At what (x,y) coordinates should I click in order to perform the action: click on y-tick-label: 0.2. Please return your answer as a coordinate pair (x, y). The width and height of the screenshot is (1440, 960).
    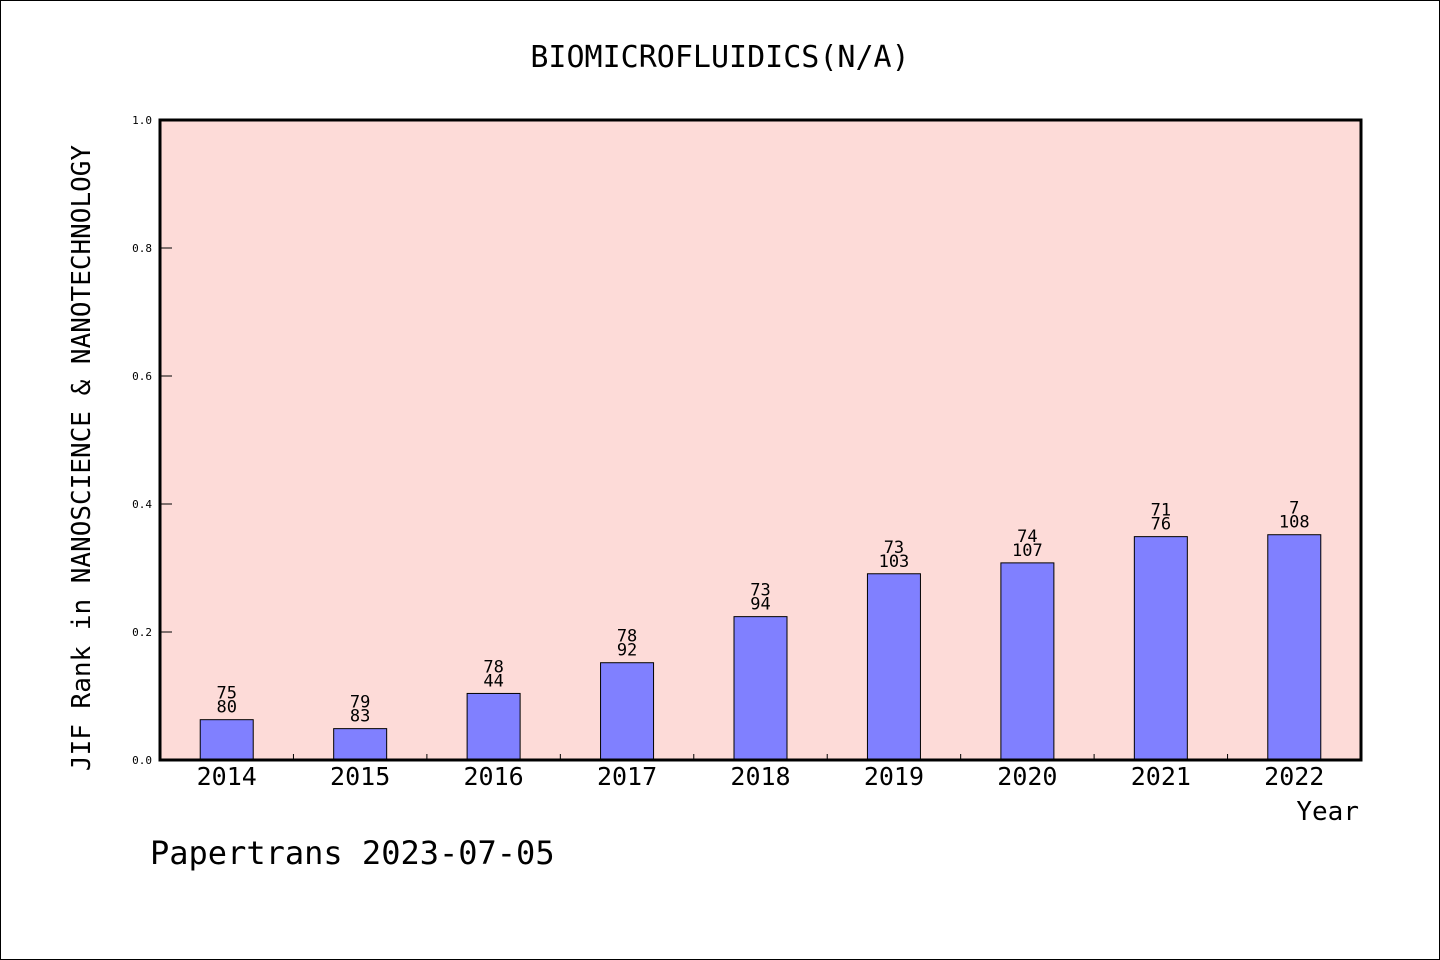
    Looking at the image, I should click on (142, 632).